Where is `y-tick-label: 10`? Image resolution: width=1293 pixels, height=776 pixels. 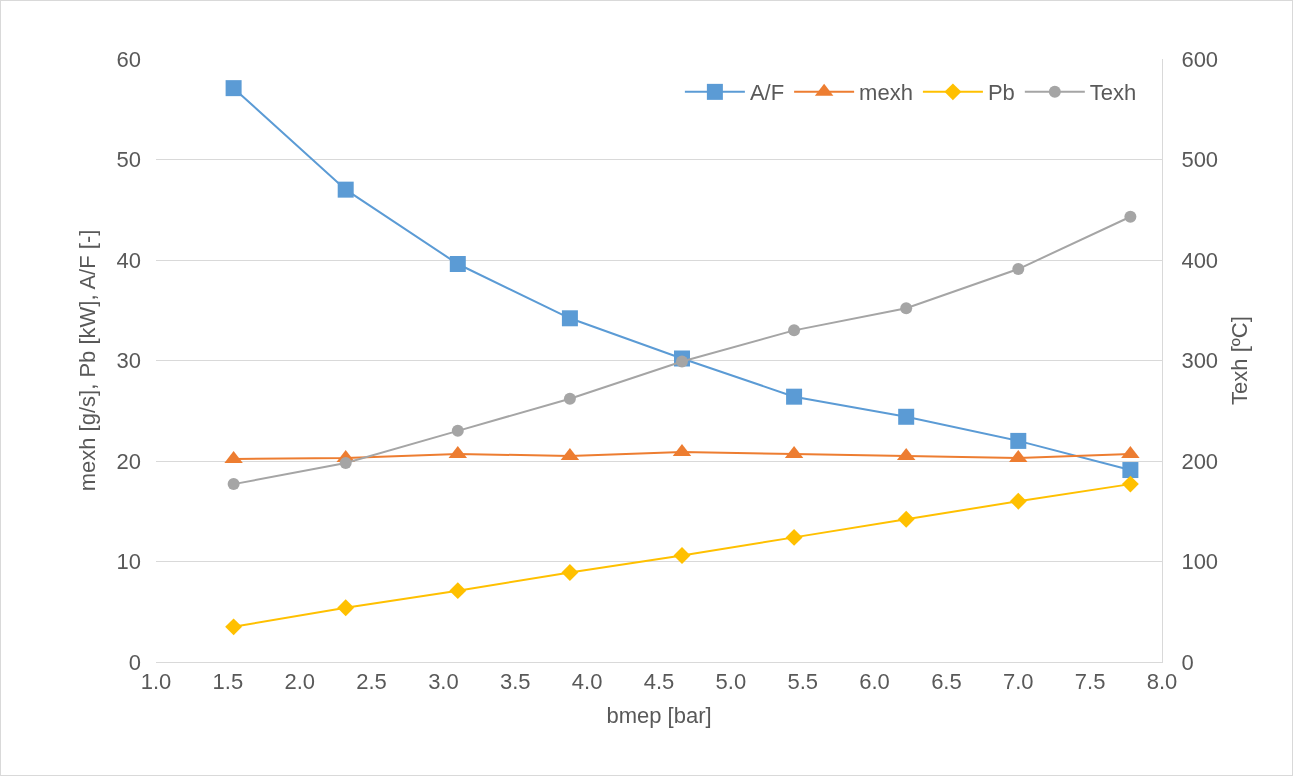
y-tick-label: 10 is located at coordinates (128, 562).